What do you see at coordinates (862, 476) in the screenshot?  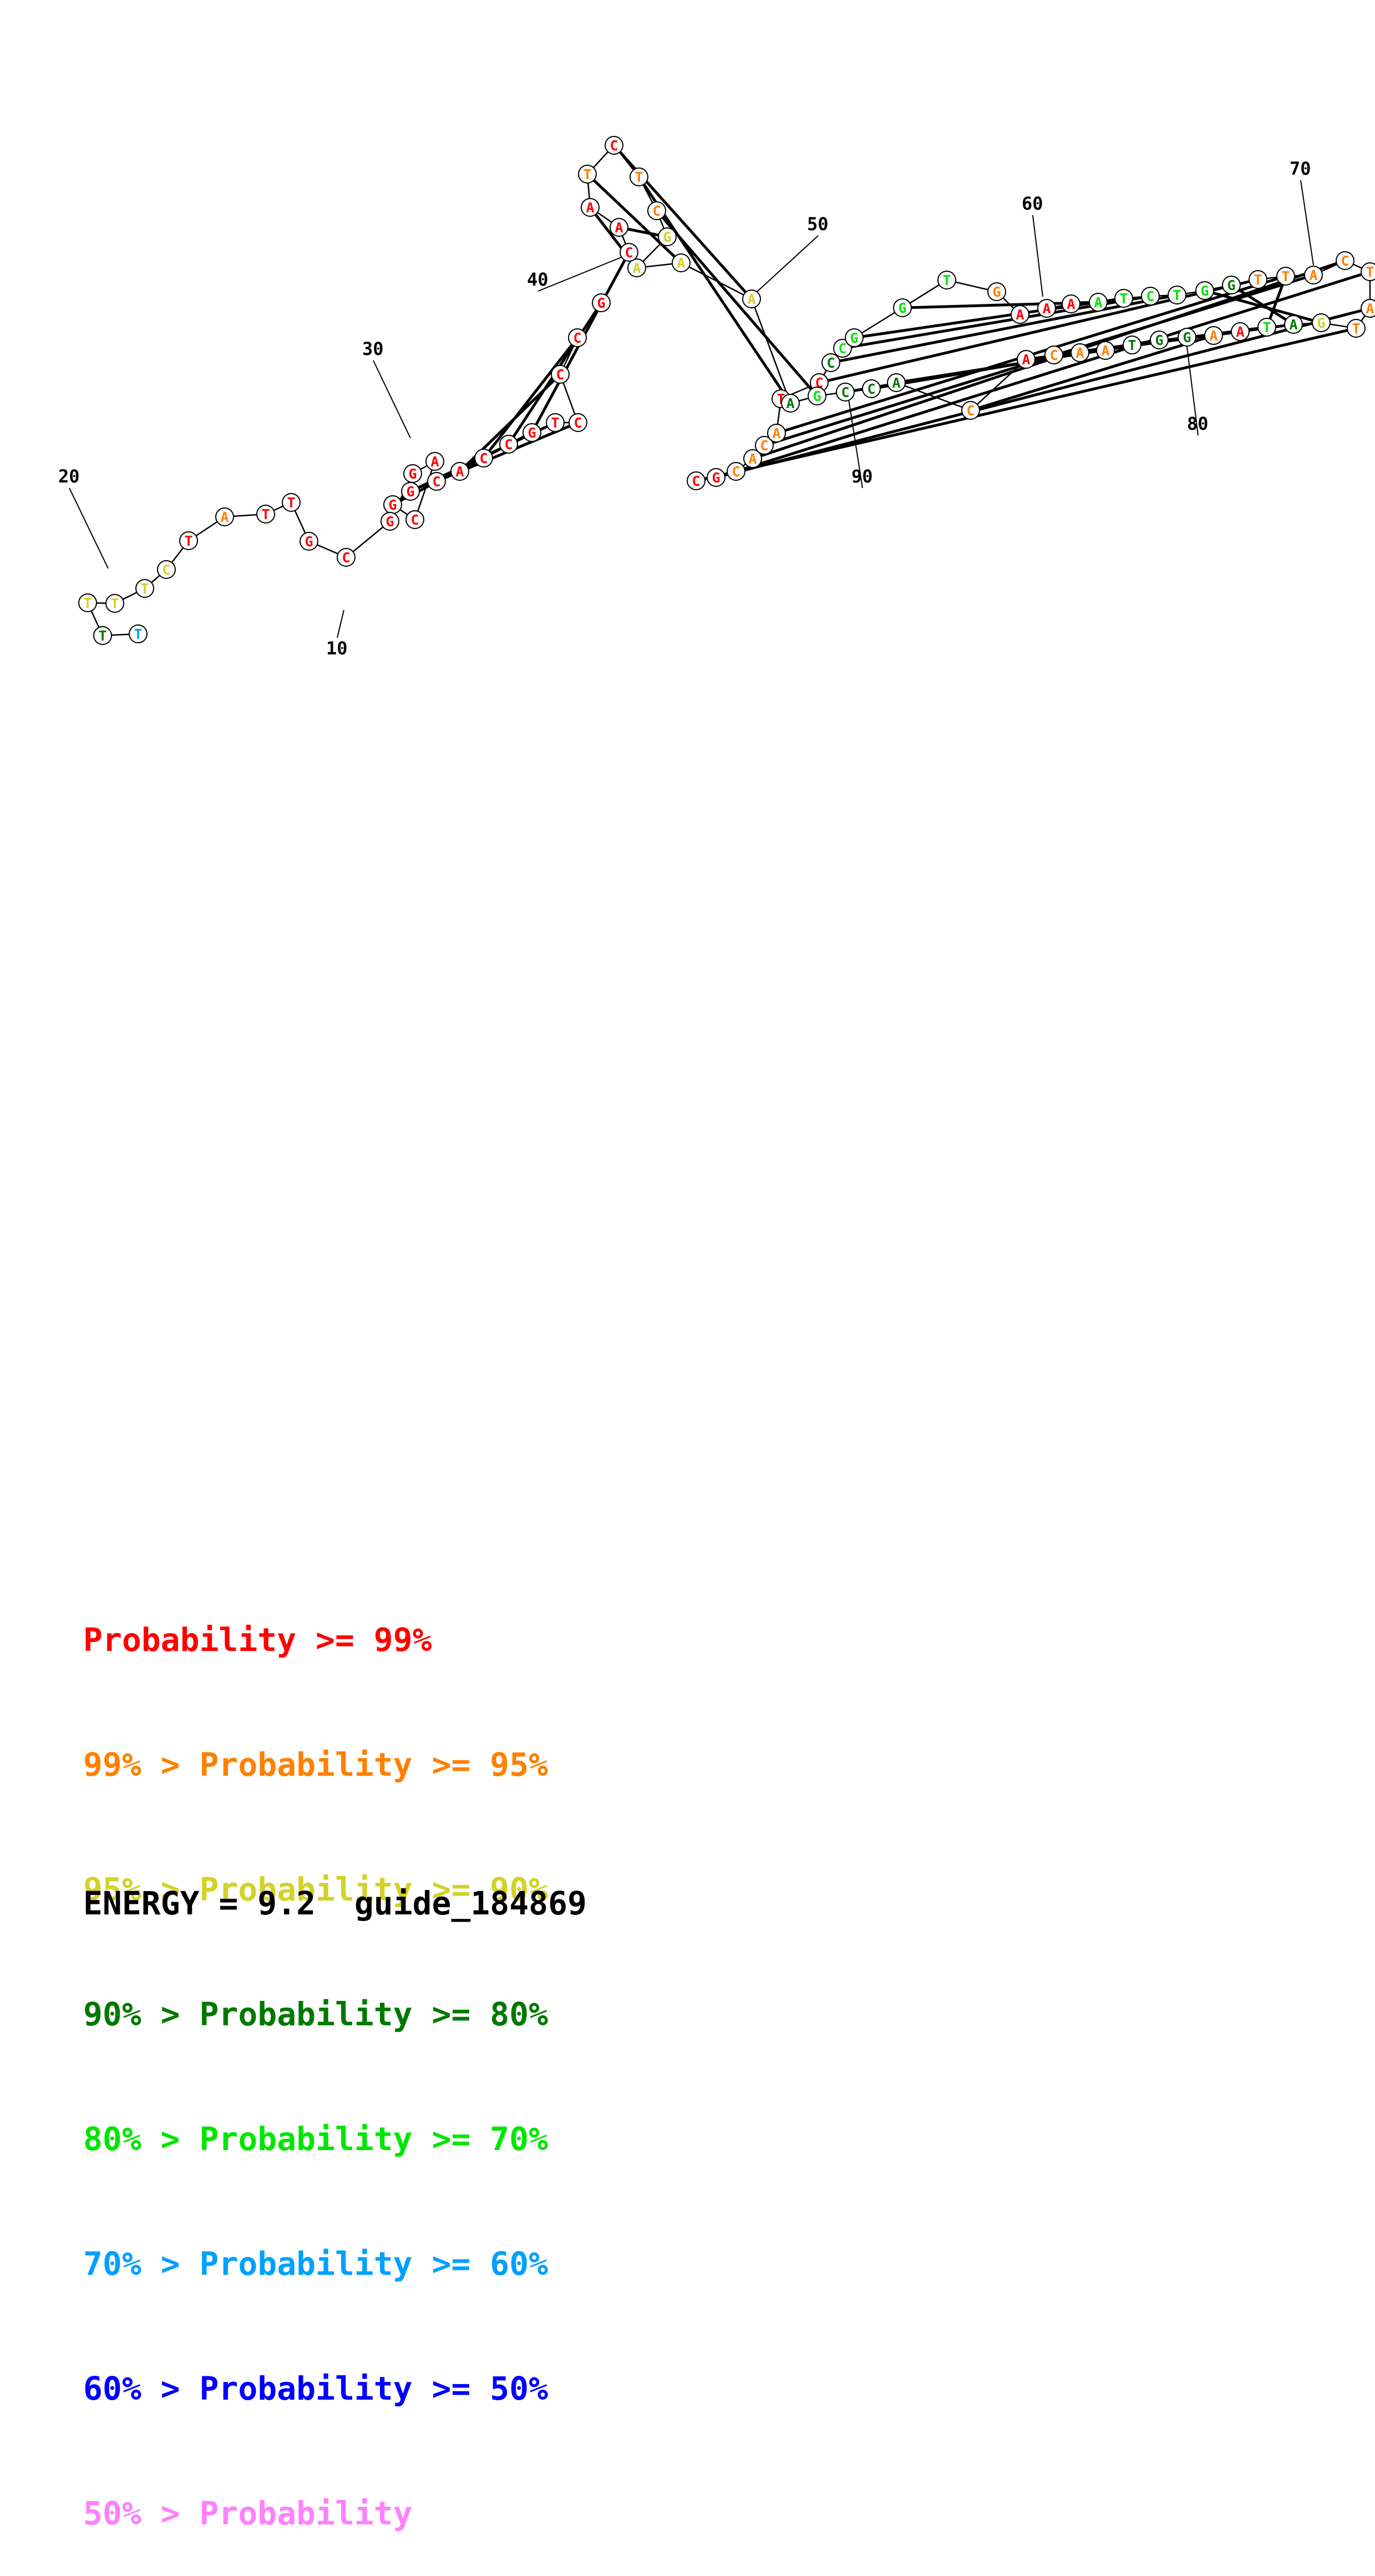 I see `tick-label: 90` at bounding box center [862, 476].